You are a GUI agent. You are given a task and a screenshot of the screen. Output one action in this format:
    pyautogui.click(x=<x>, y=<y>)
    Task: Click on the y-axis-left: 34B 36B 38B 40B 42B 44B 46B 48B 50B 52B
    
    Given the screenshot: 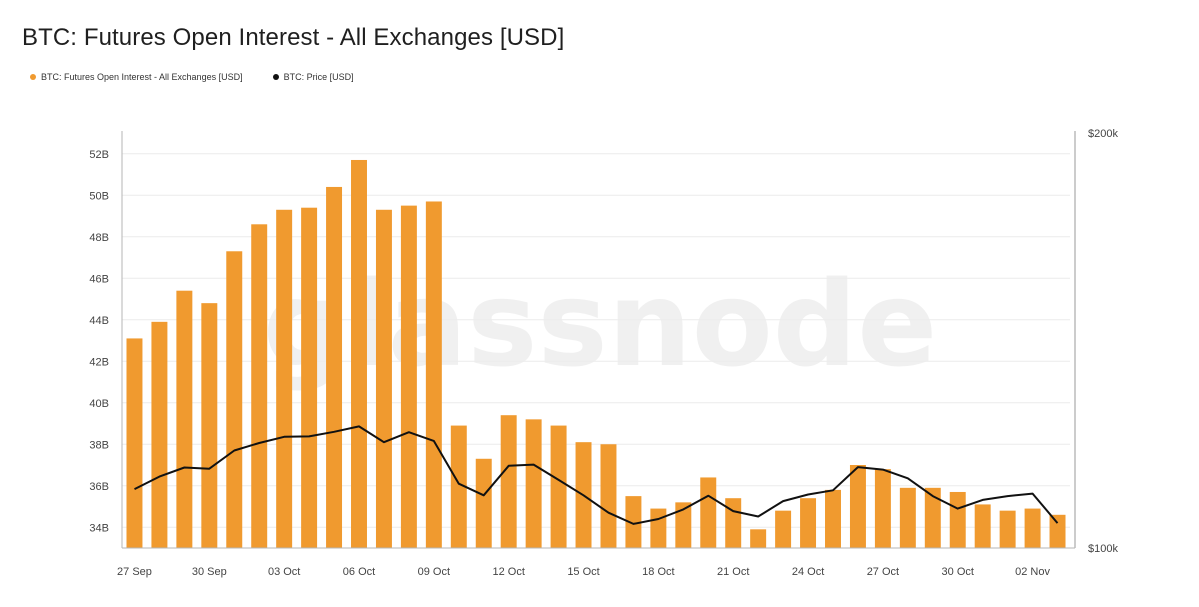 What is the action you would take?
    pyautogui.click(x=99, y=342)
    